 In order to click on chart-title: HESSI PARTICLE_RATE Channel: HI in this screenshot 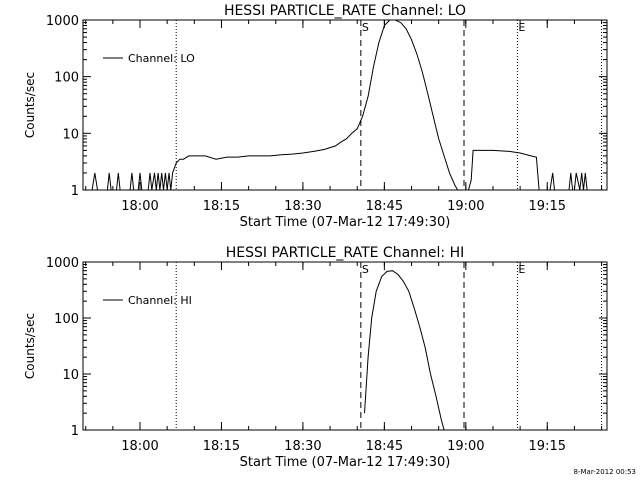, I will do `click(345, 253)`.